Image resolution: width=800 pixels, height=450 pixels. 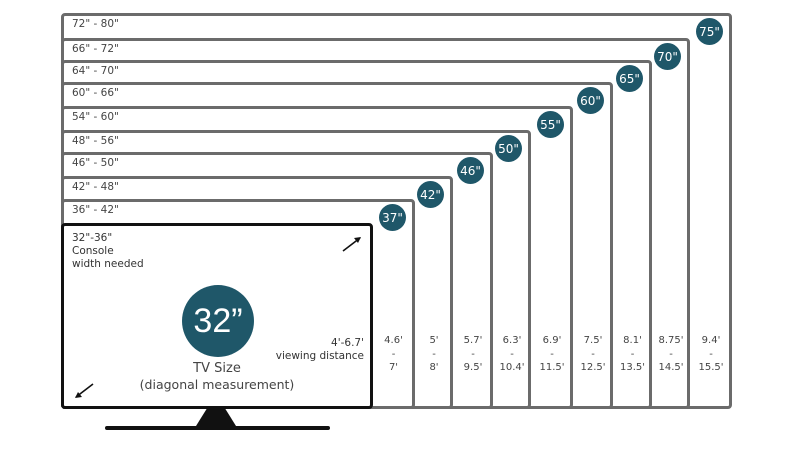 I want to click on distance-from: 6.9', so click(x=552, y=340).